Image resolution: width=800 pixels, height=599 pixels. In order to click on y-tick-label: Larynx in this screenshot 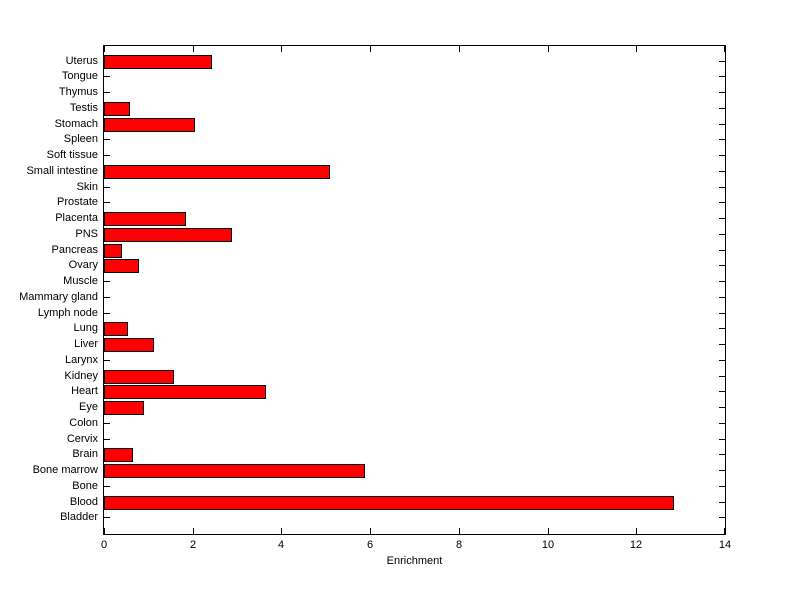, I will do `click(81, 360)`.